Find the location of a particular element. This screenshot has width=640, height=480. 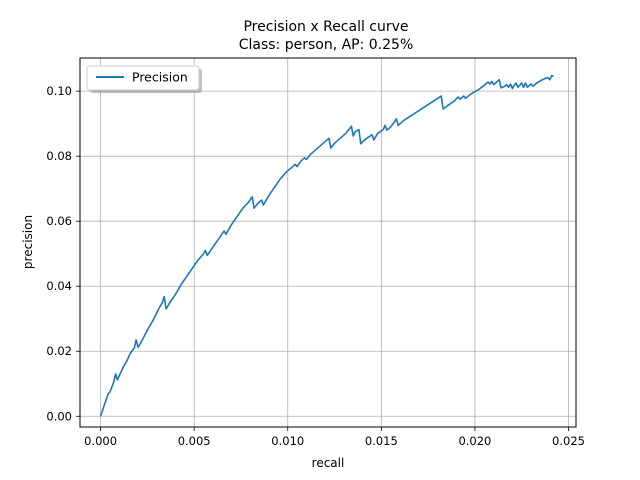

x-axis-label: recall is located at coordinates (328, 463).